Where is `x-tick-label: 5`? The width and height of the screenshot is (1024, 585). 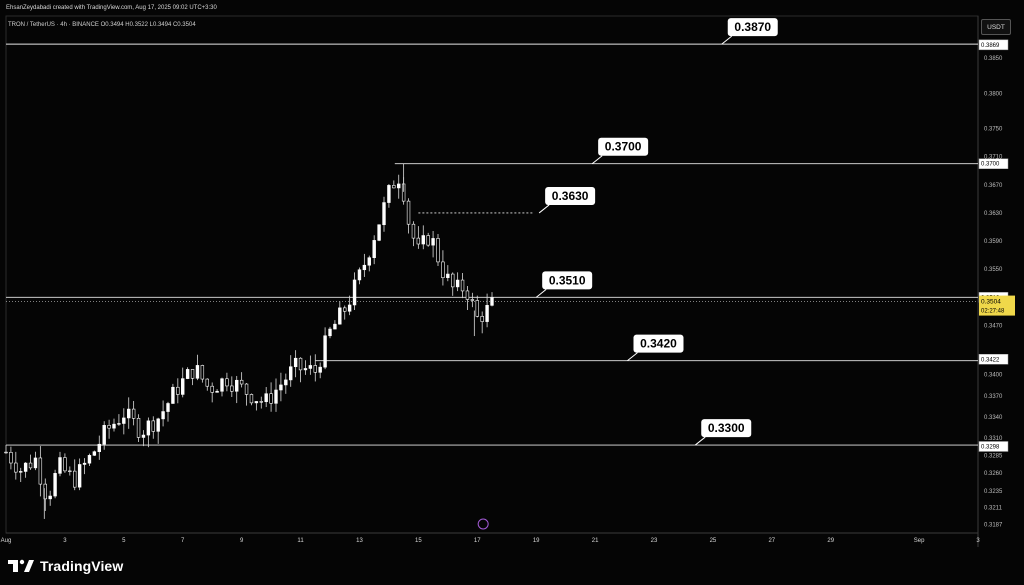 x-tick-label: 5 is located at coordinates (124, 541).